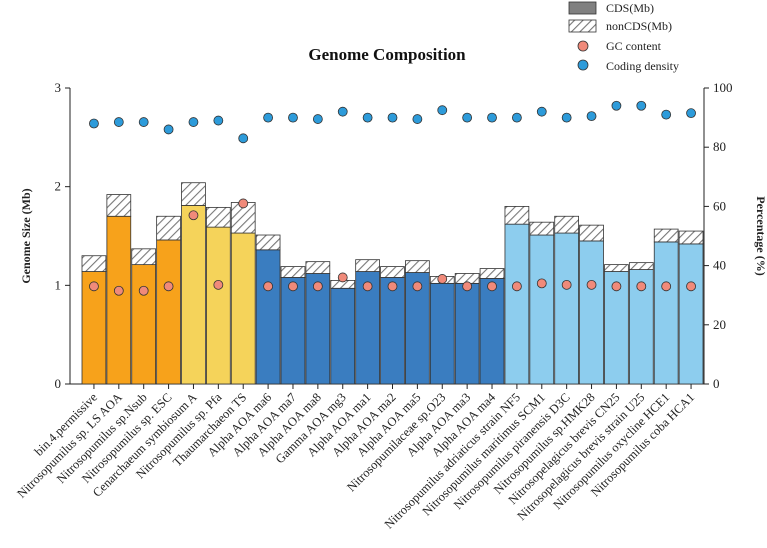 The height and width of the screenshot is (548, 767). I want to click on legend-swatch-noncds, so click(582, 26).